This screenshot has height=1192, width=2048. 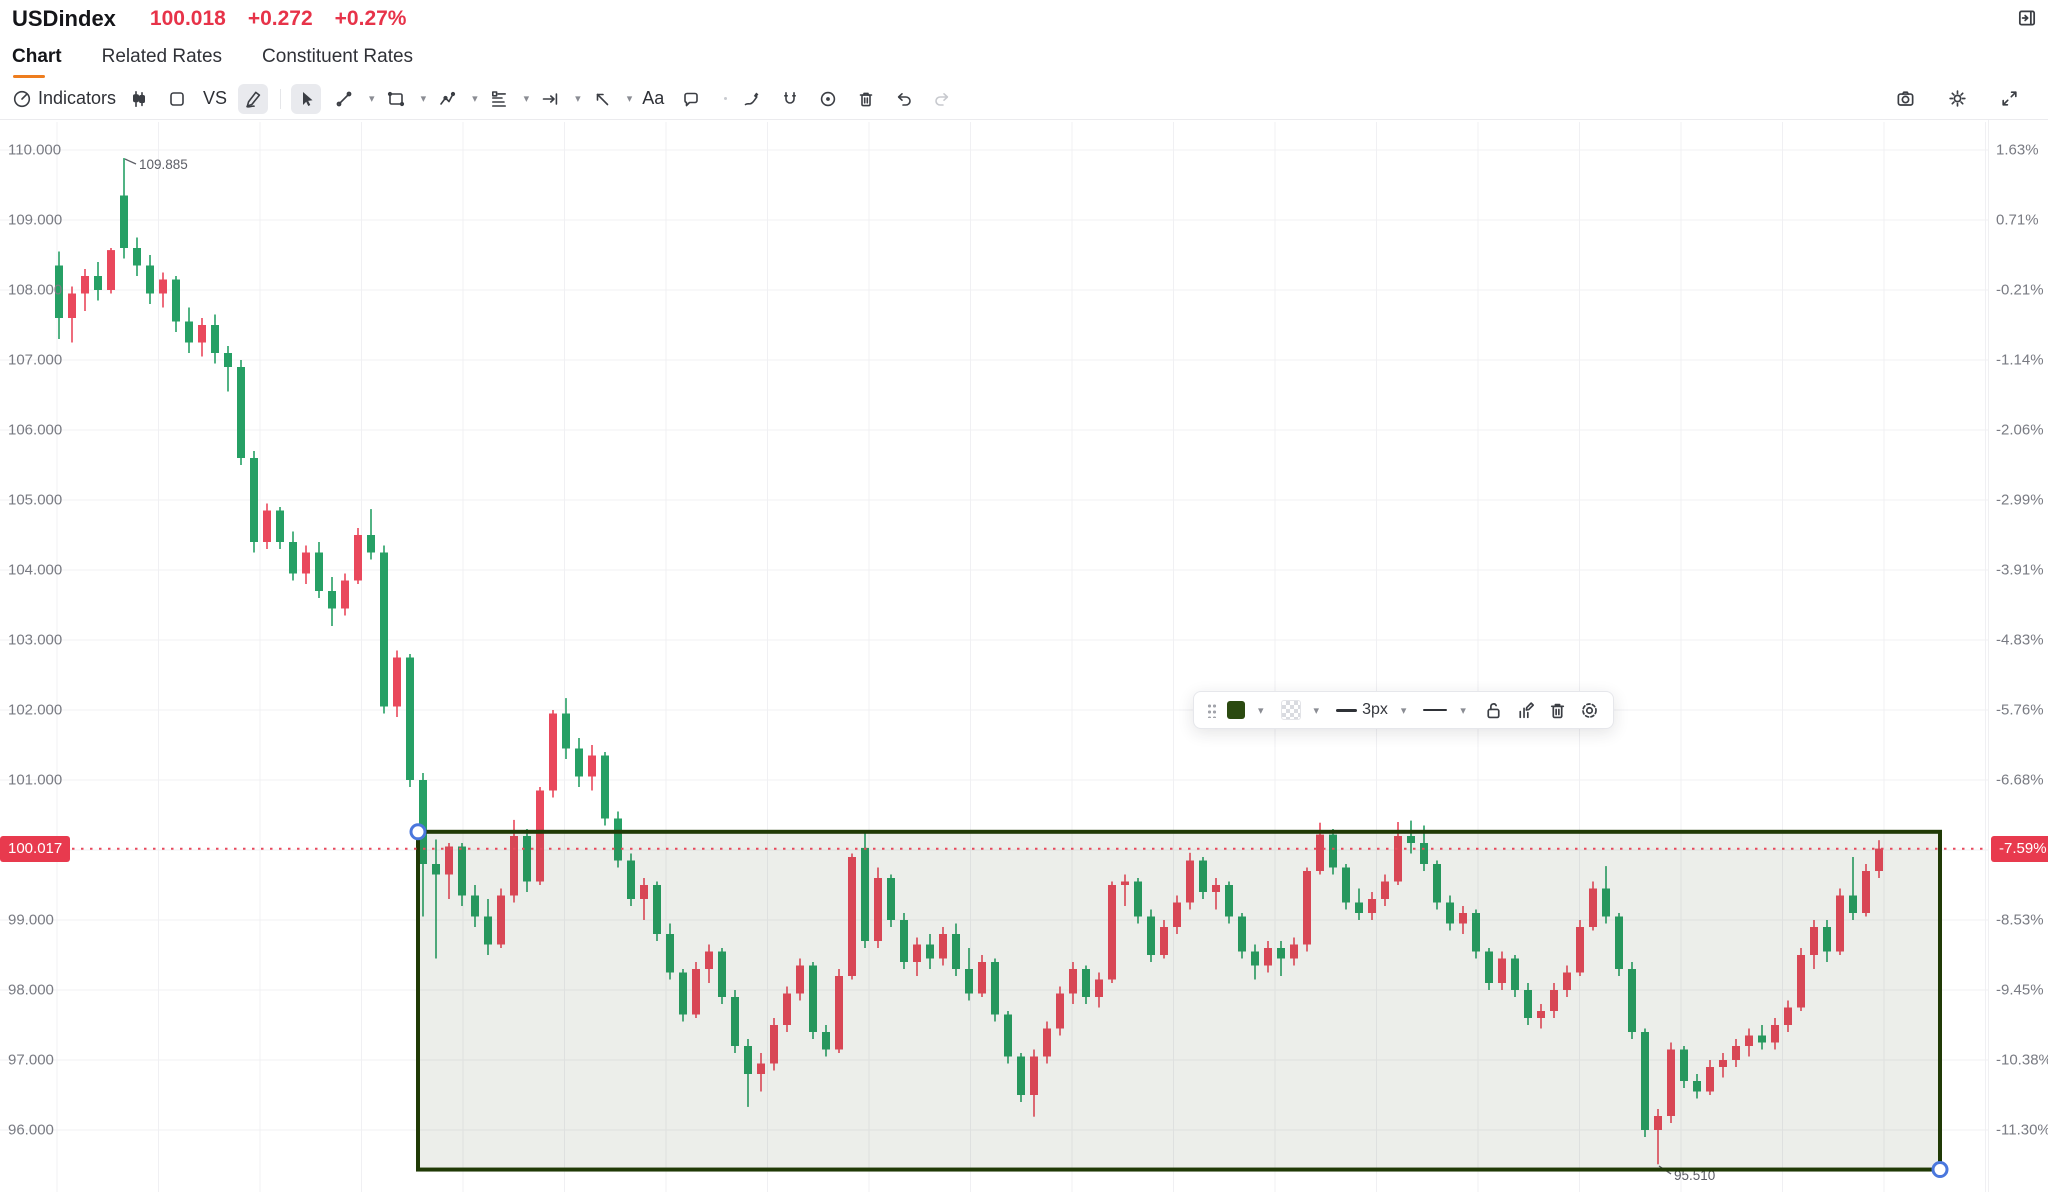 What do you see at coordinates (1525, 710) in the screenshot?
I see `apply-to-all-icon` at bounding box center [1525, 710].